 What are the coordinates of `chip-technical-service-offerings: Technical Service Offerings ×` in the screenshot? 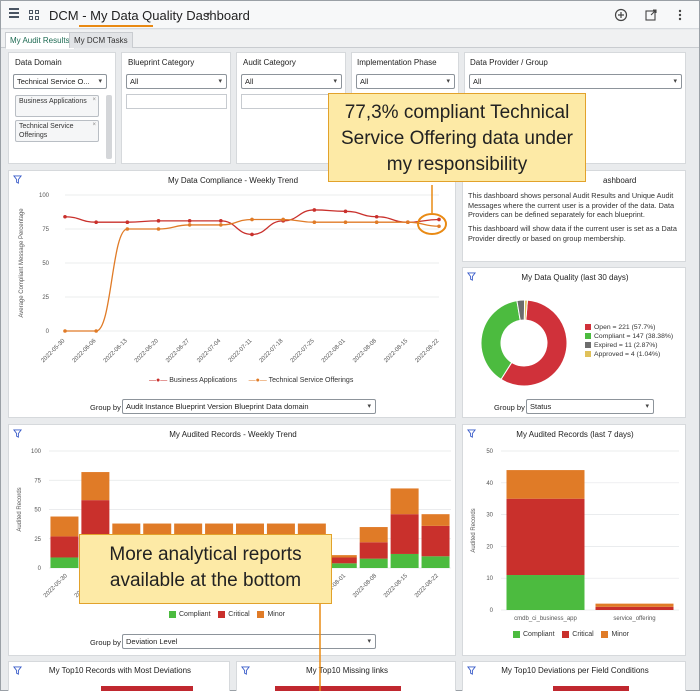 It's located at (57, 131).